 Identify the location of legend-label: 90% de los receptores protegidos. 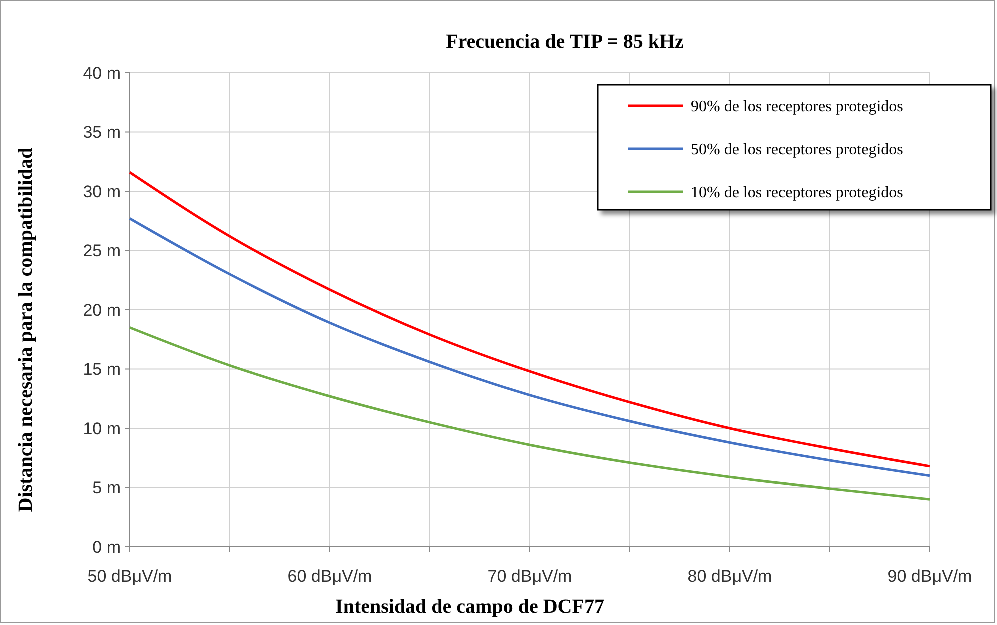
(797, 107).